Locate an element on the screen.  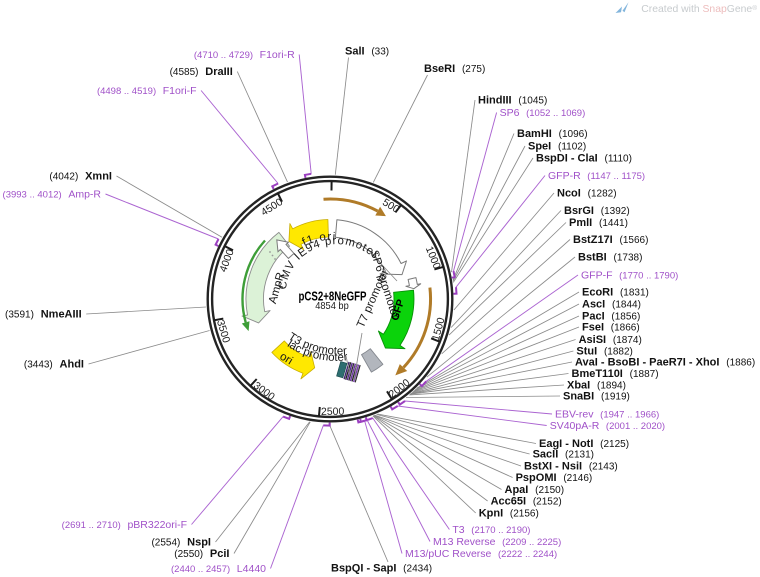
svg-text: (4710 .. 4729) F1ori-R is located at coordinates (244, 55).